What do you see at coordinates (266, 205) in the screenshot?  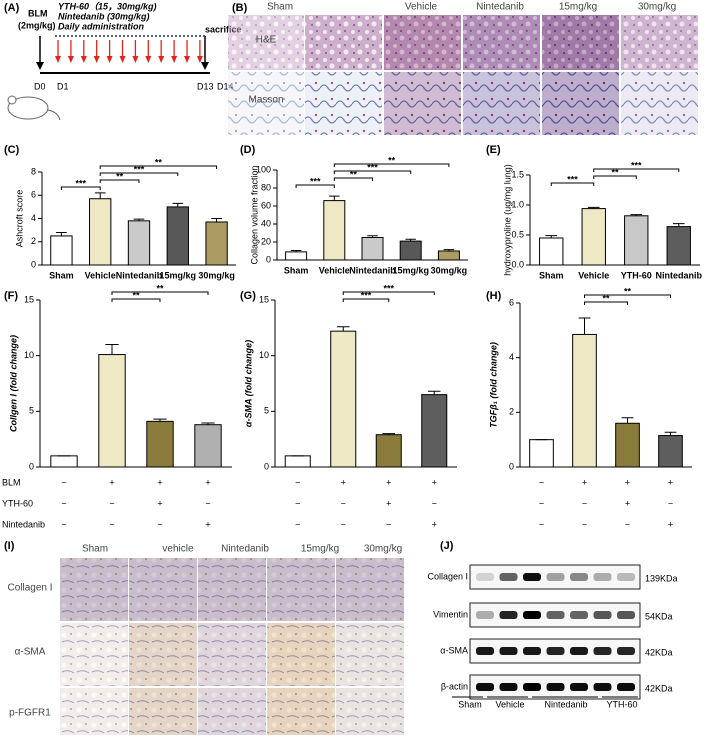 I see `y-tick-label: 60` at bounding box center [266, 205].